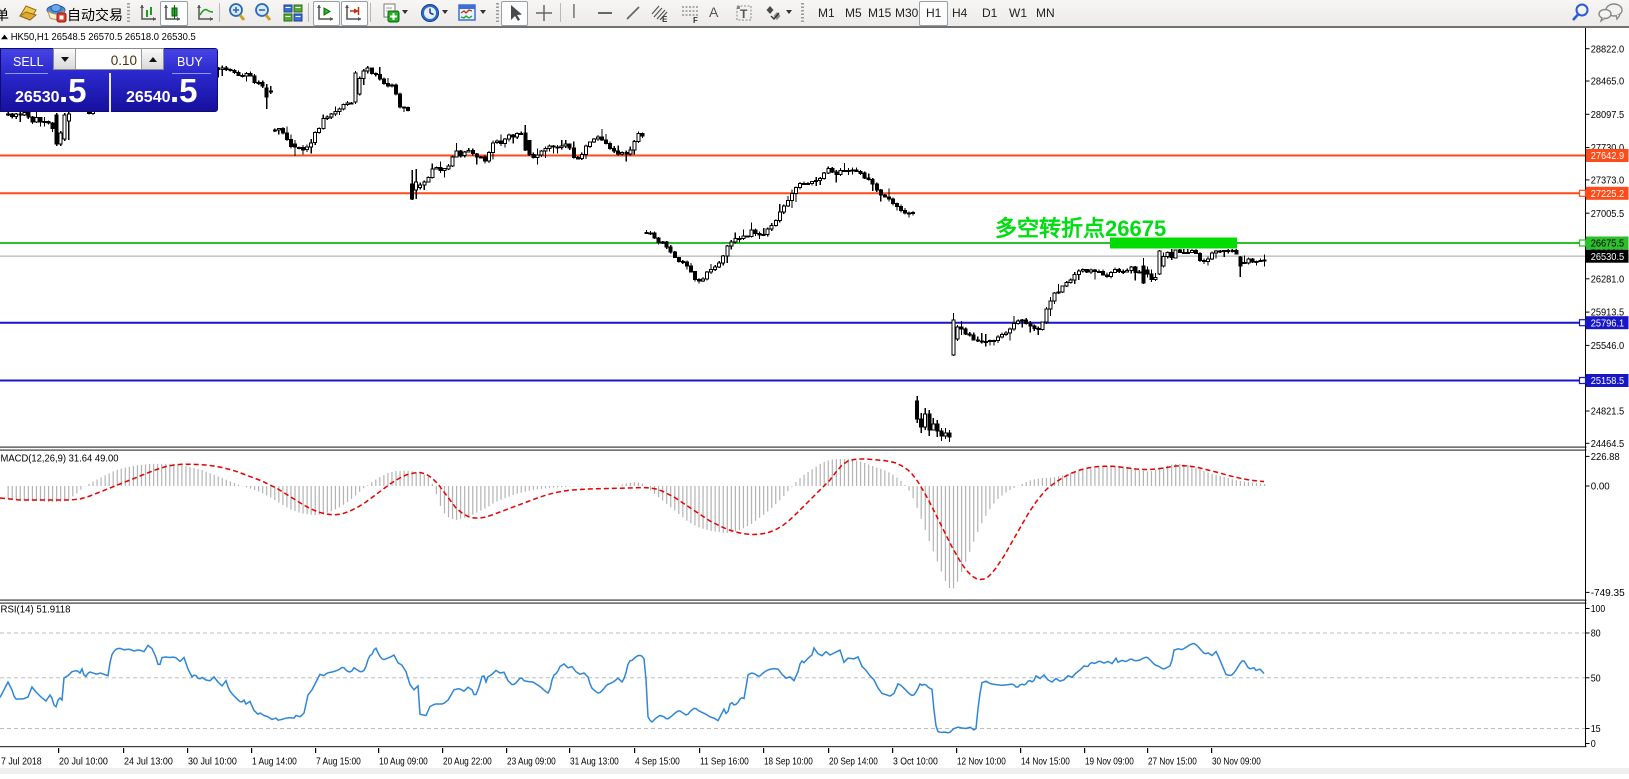 This screenshot has height=779, width=1629. I want to click on svg-text: 226.88, so click(1605, 457).